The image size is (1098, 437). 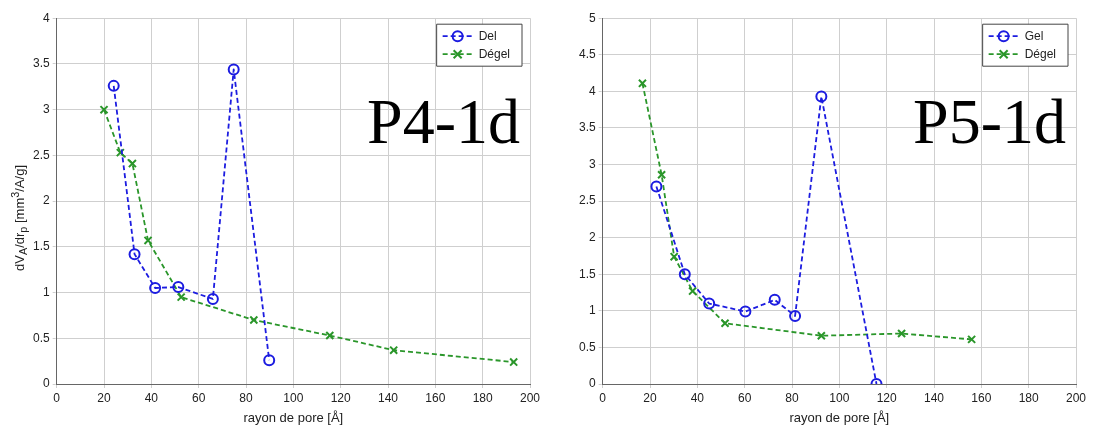 What do you see at coordinates (443, 122) in the screenshot?
I see `annotation: P4-1d` at bounding box center [443, 122].